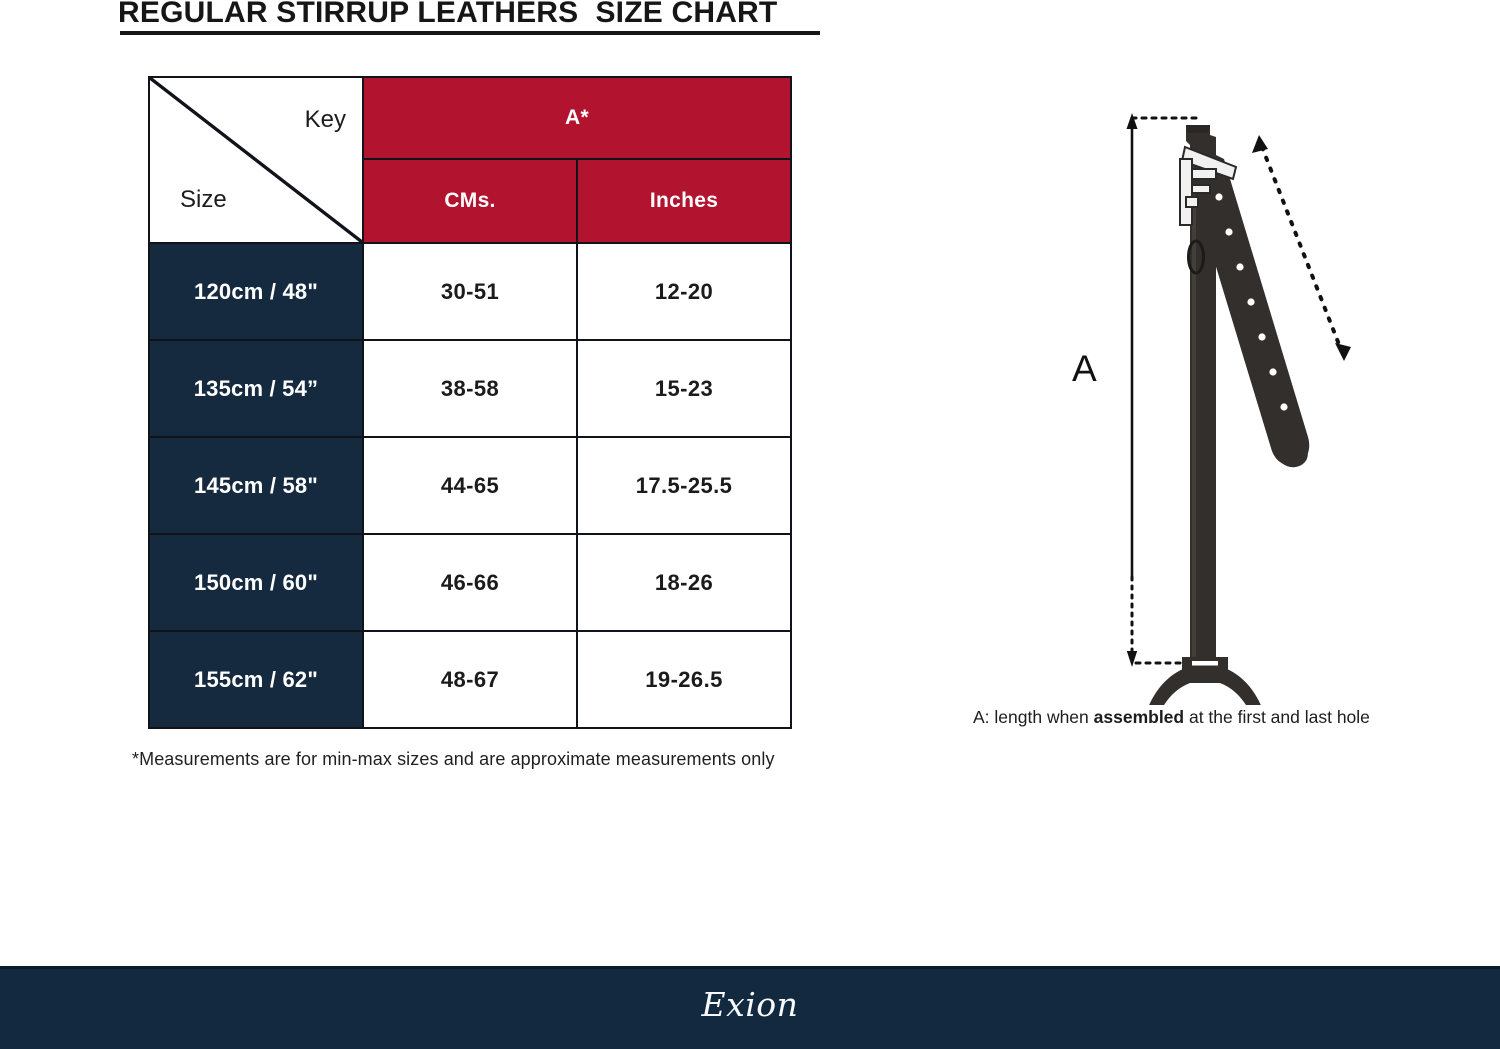  I want to click on dimension-label-a: A, so click(1084, 368).